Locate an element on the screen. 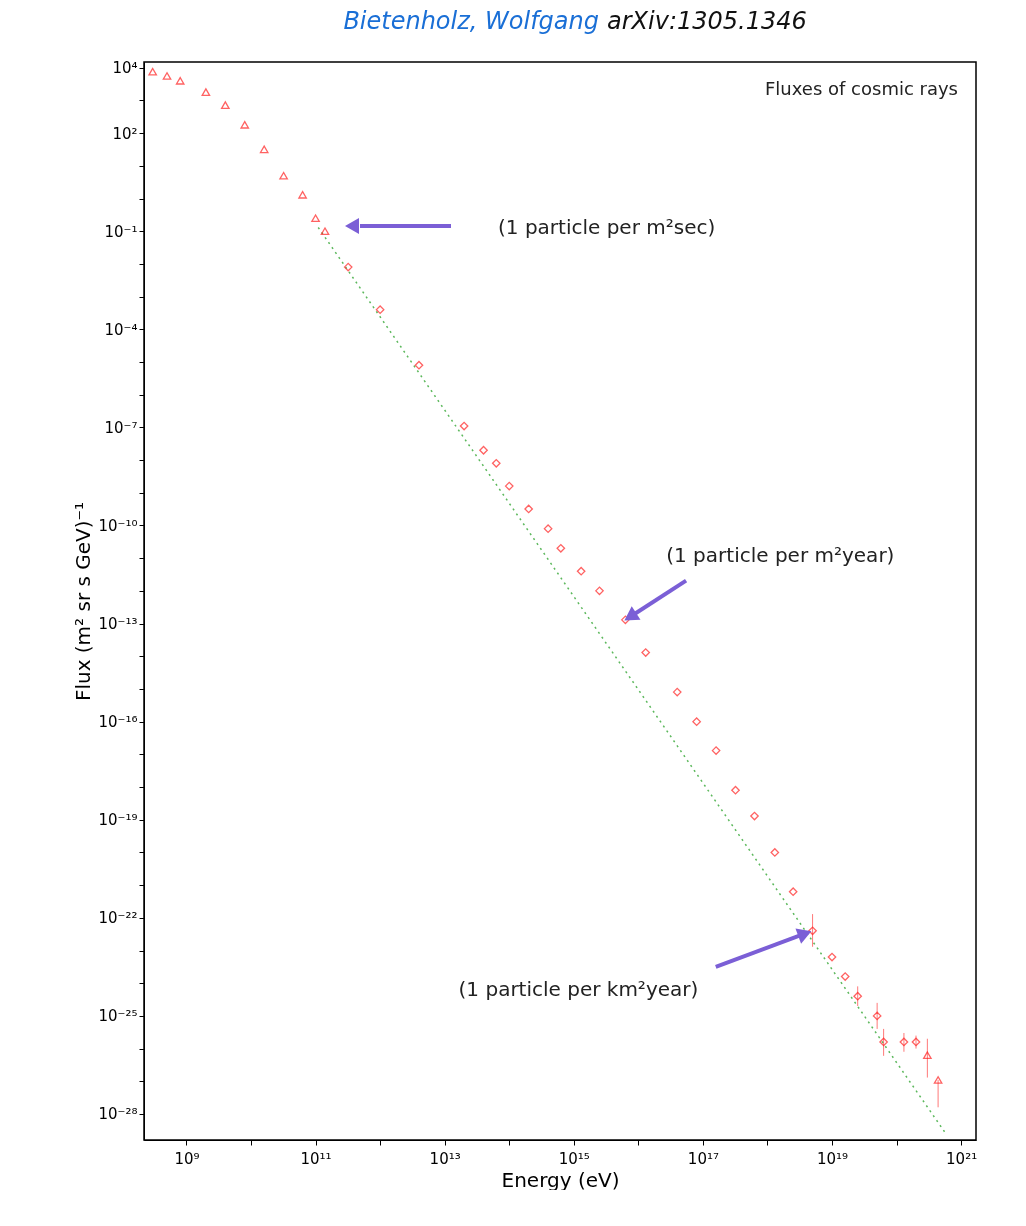 The width and height of the screenshot is (1026, 1226). x-tick-label: 10²¹ is located at coordinates (962, 1158).